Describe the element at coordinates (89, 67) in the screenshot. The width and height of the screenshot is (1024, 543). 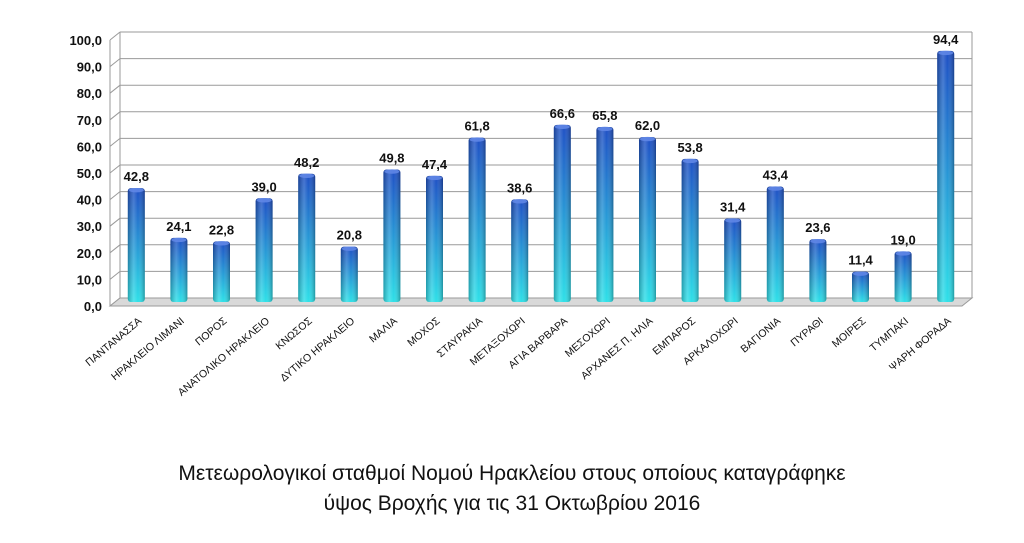
I see `y-tick-label: 90,0` at that location.